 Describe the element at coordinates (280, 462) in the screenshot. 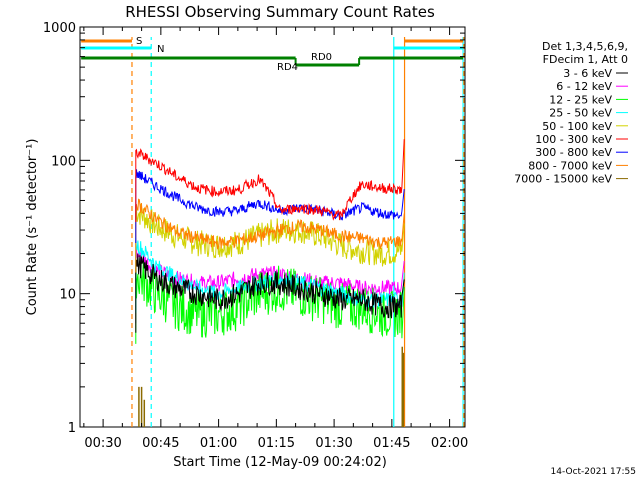

I see `x-axis-label: Start Time (12-May-09 00:24:02)` at that location.